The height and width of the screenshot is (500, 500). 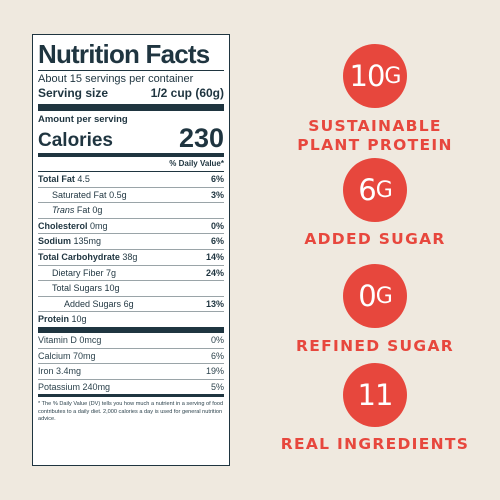 What do you see at coordinates (131, 389) in the screenshot?
I see `vitamin-row-potassium: Potassium 240mg 5%` at bounding box center [131, 389].